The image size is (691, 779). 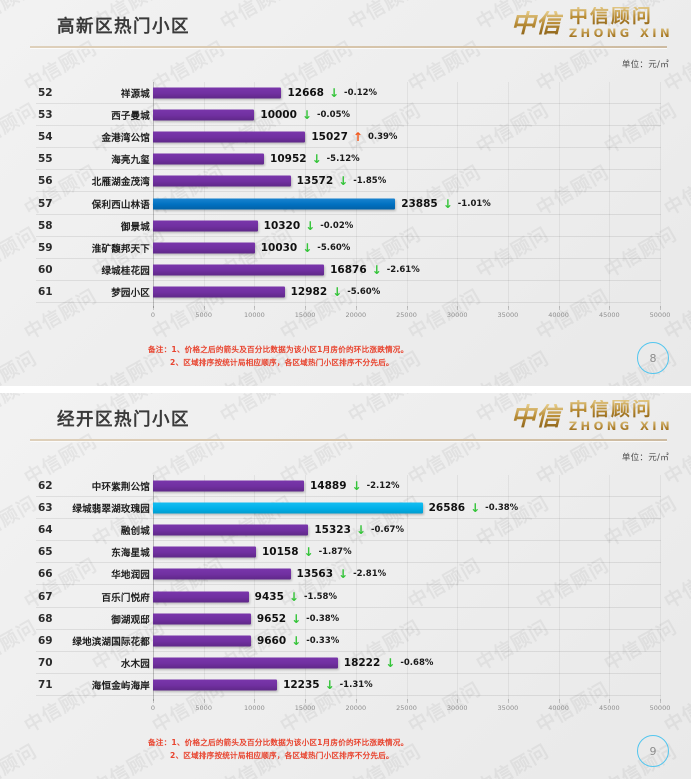 I want to click on row-name: 梦园小区, so click(x=130, y=293).